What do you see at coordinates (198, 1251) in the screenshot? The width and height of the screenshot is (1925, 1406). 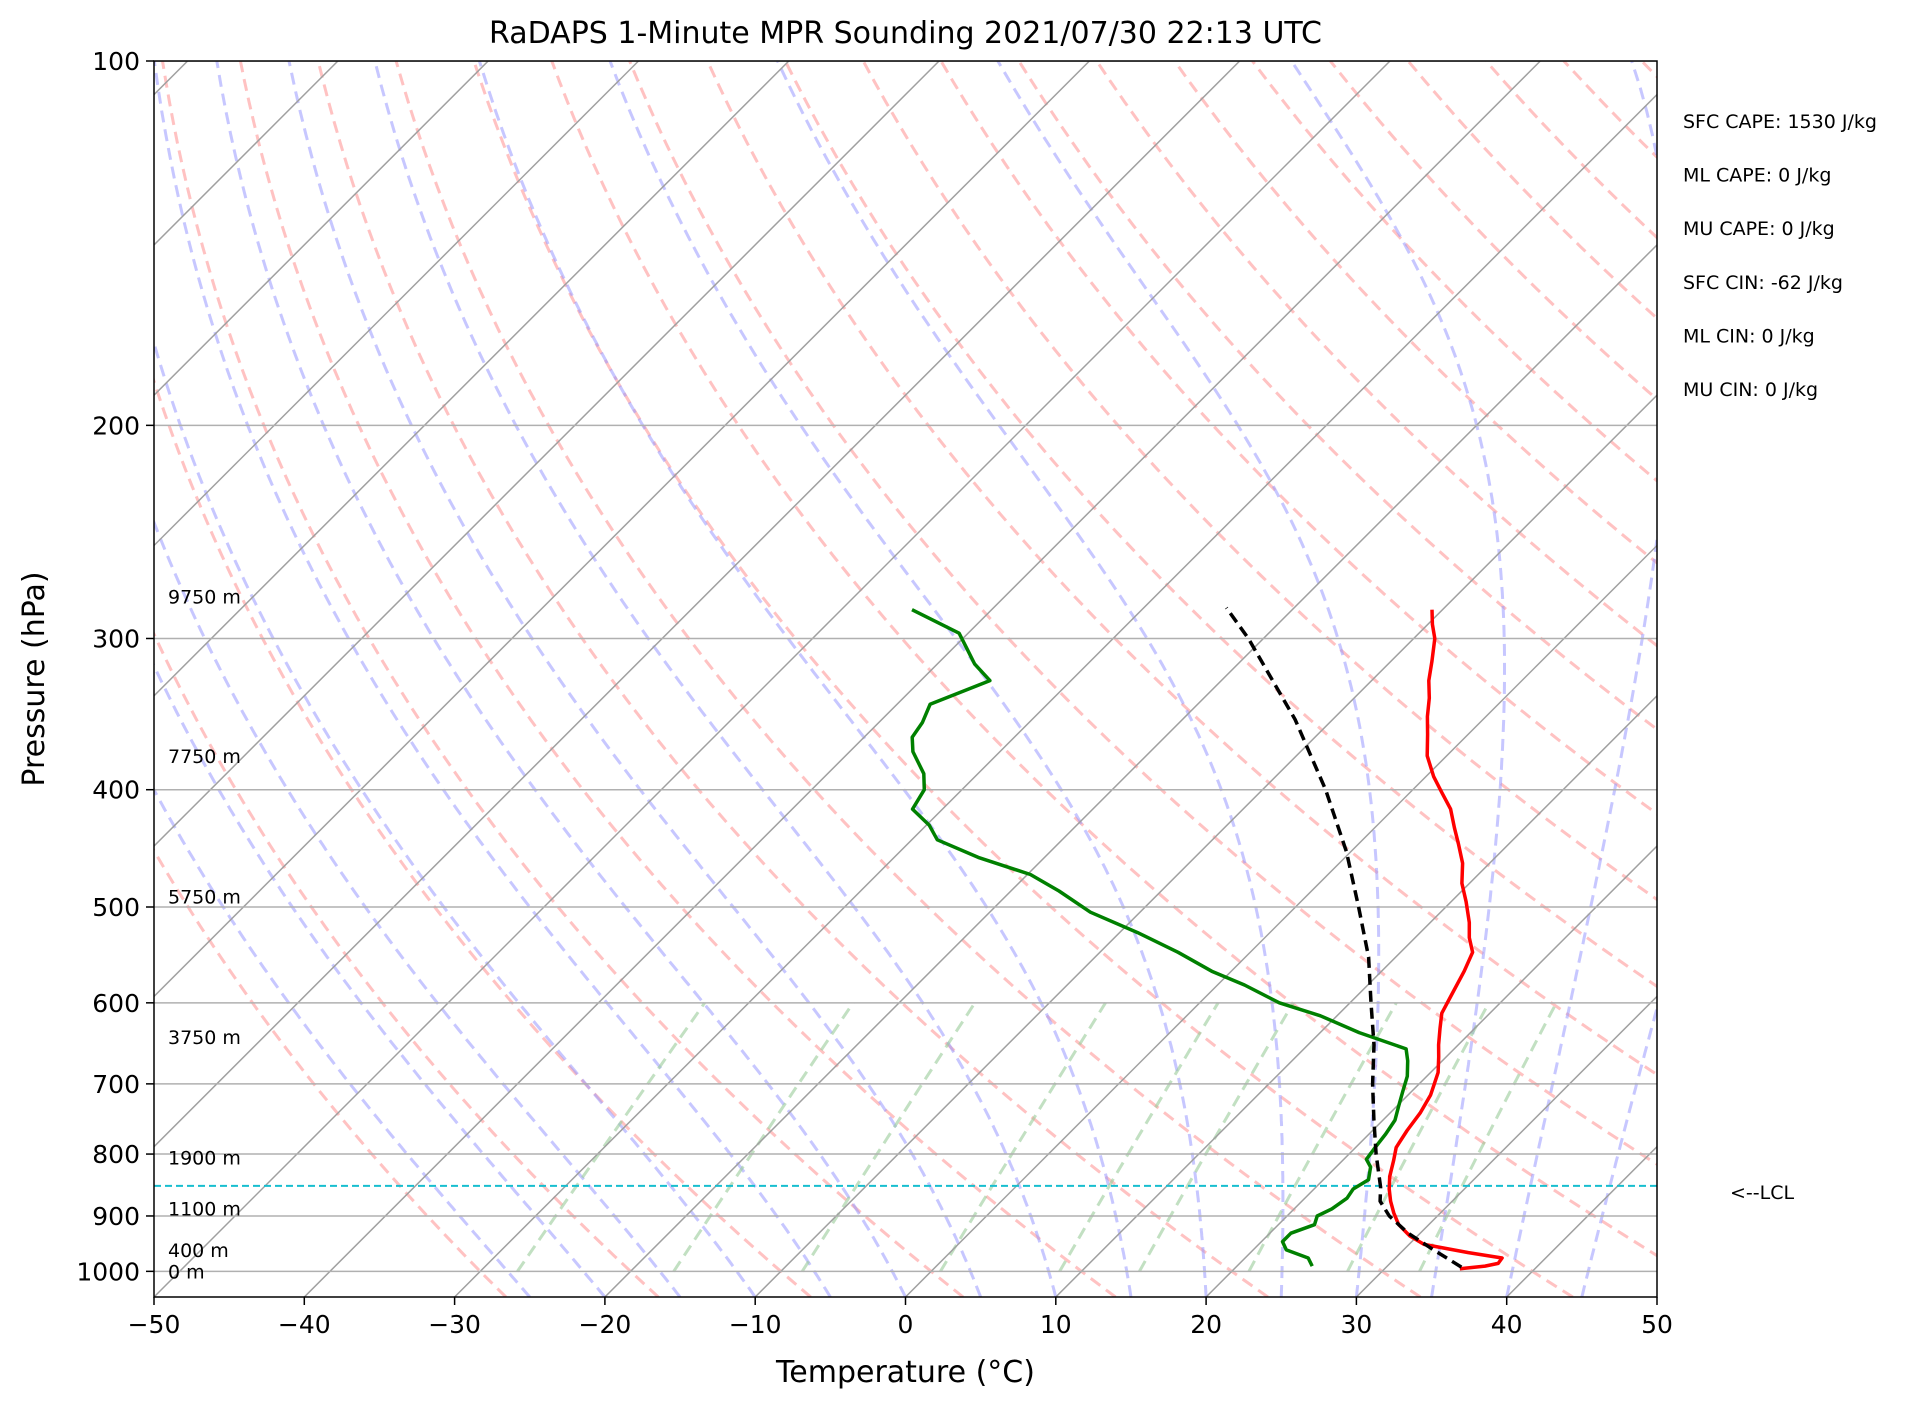 I see `height-label: 400 m` at bounding box center [198, 1251].